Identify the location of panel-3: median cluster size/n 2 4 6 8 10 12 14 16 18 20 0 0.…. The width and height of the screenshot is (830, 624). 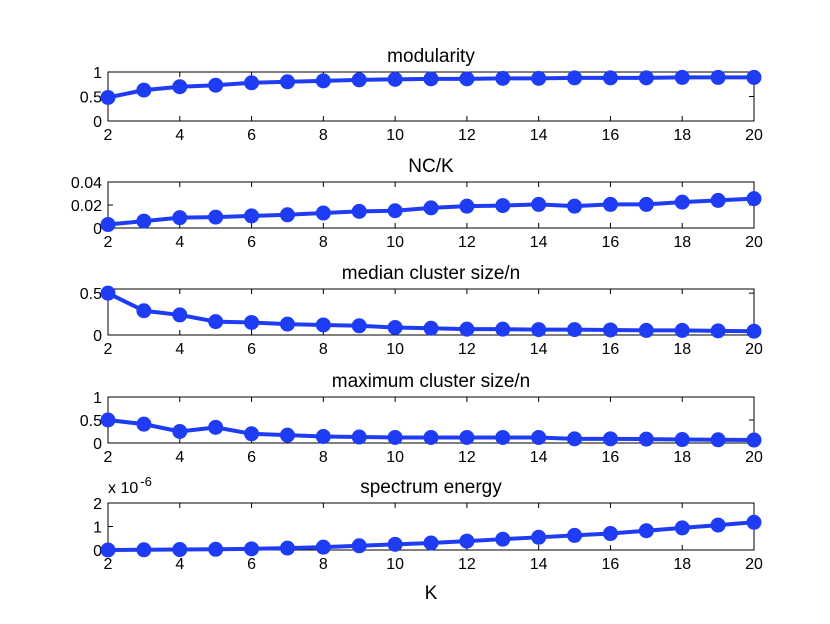
(421, 310).